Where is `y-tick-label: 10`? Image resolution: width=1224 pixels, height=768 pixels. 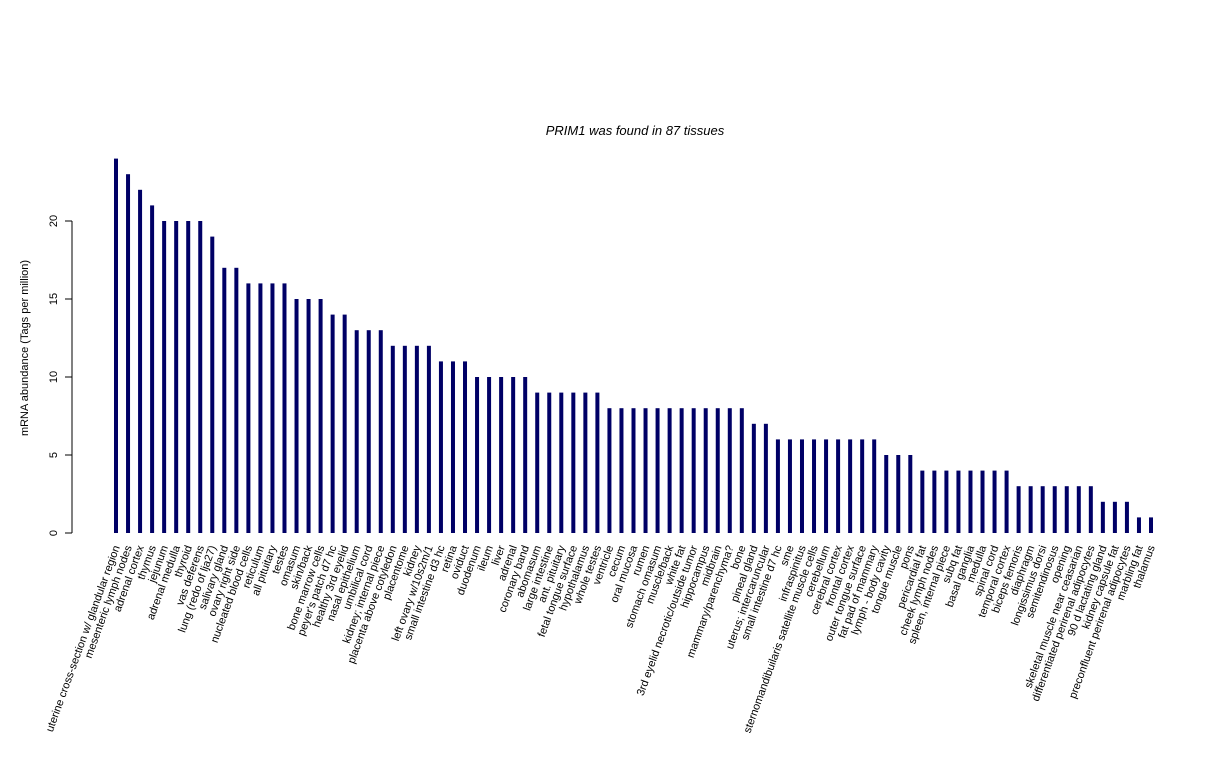
y-tick-label: 10 is located at coordinates (54, 377).